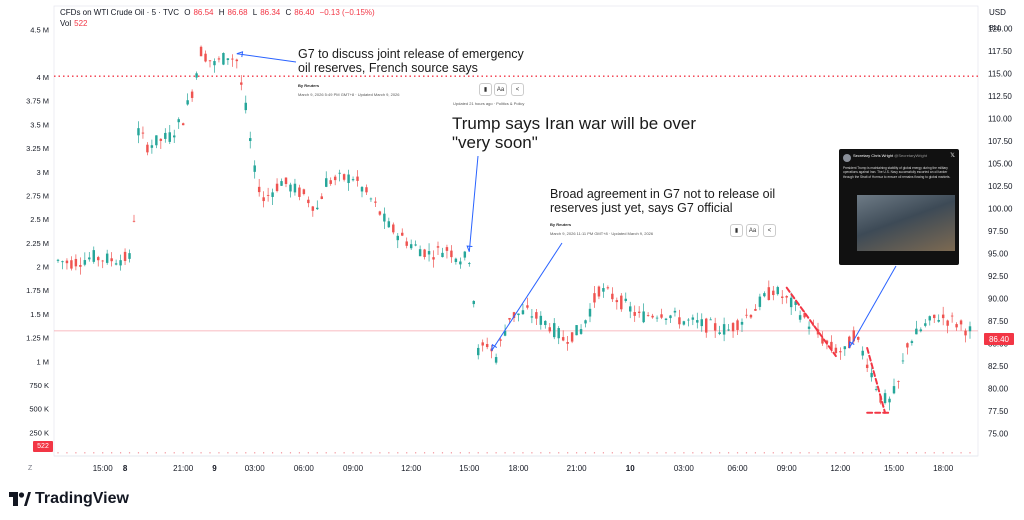 Image resolution: width=1024 pixels, height=520 pixels. What do you see at coordinates (910, 155) in the screenshot?
I see `tweet-handle: @SecretaryWright` at bounding box center [910, 155].